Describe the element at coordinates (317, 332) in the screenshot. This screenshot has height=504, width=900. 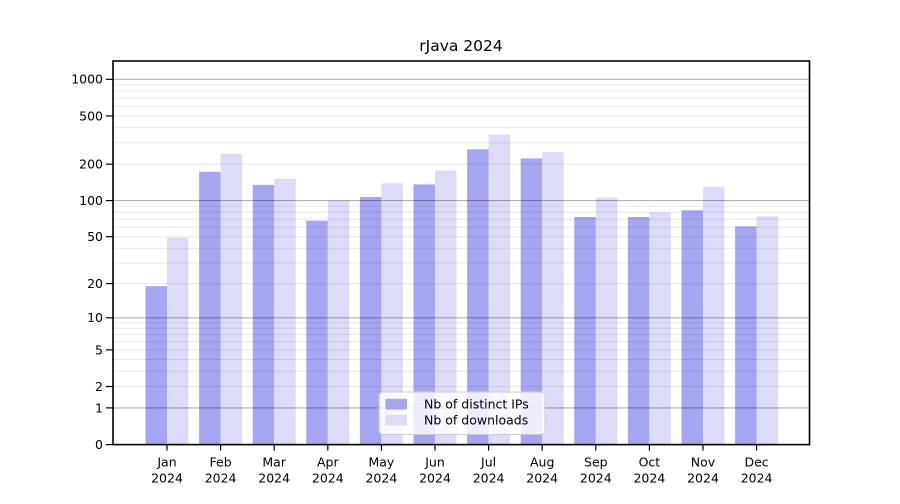
I see `bar-apr-distinct-ips` at that location.